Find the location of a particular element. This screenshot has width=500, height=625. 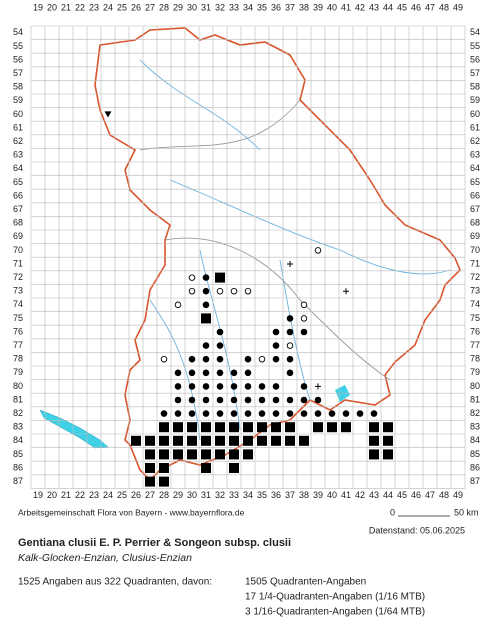

row-label: 65 is located at coordinates (18, 182).